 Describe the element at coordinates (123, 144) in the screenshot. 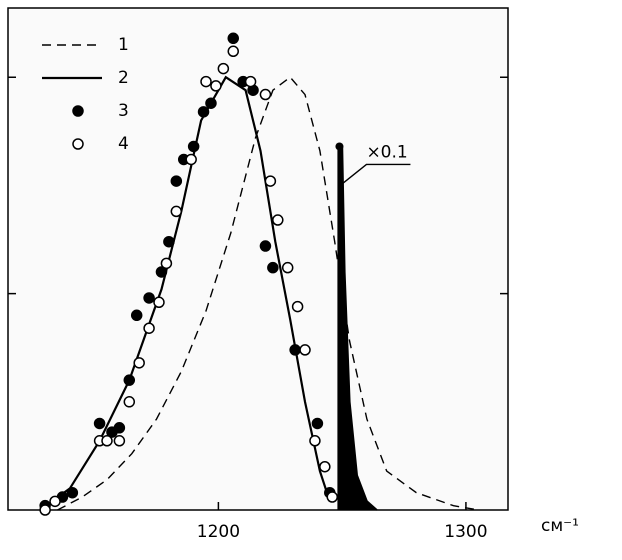

I see `legend-label: 4` at that location.